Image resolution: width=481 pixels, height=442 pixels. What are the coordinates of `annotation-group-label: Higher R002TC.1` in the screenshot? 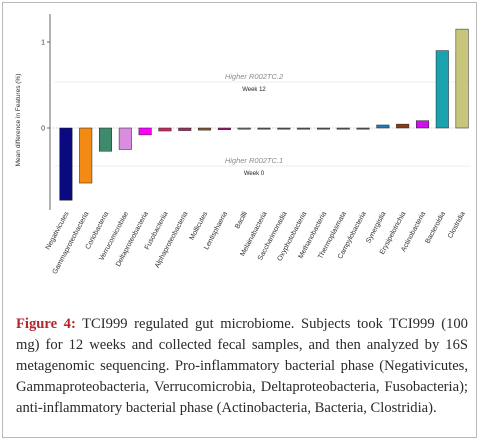 It's located at (254, 160).